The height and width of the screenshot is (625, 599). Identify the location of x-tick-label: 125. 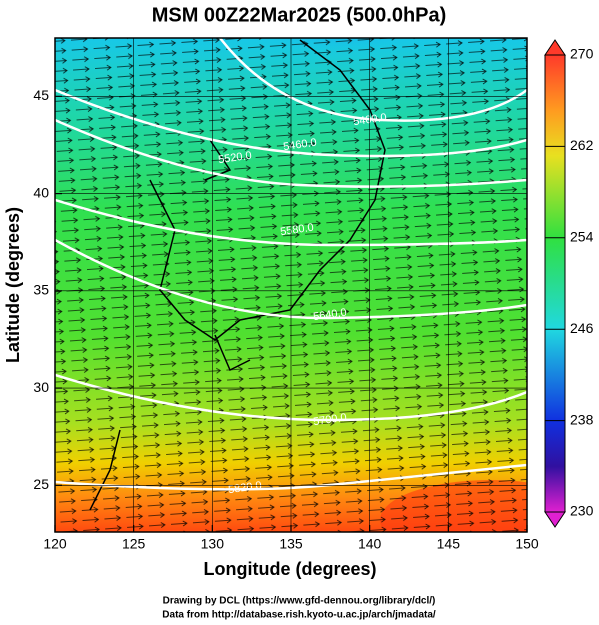
(134, 544).